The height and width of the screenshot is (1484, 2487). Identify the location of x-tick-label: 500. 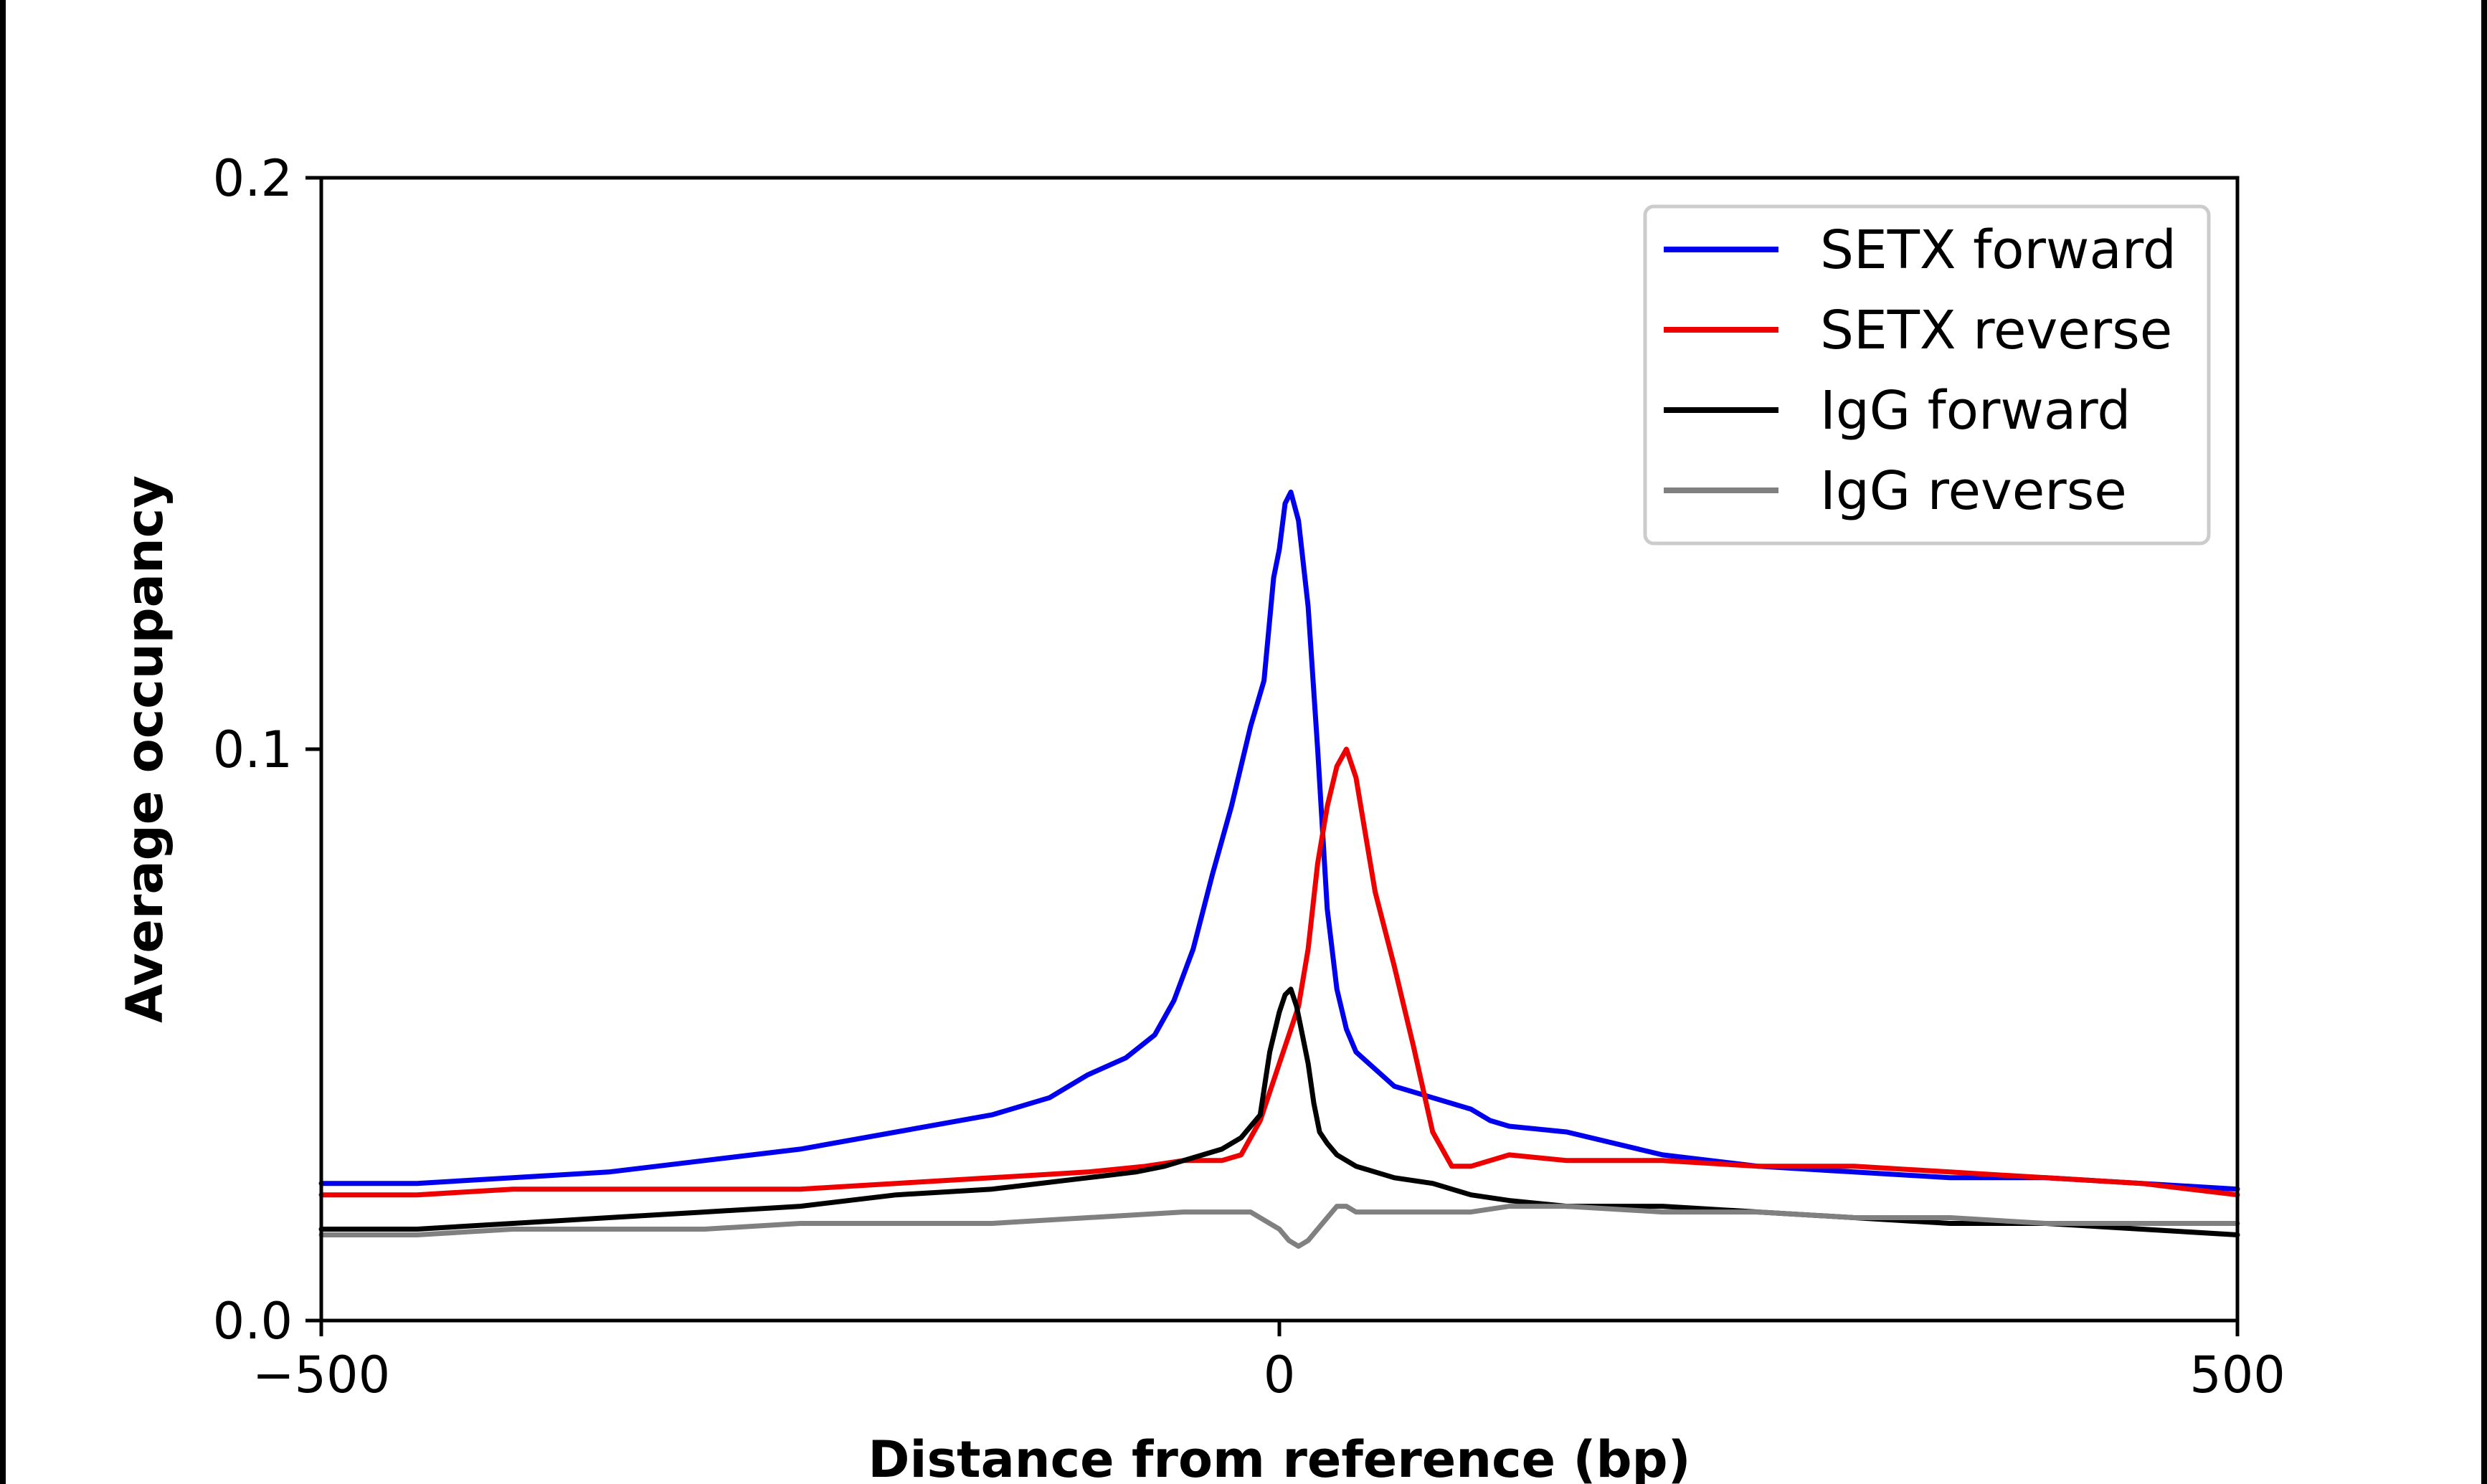
(2237, 1375).